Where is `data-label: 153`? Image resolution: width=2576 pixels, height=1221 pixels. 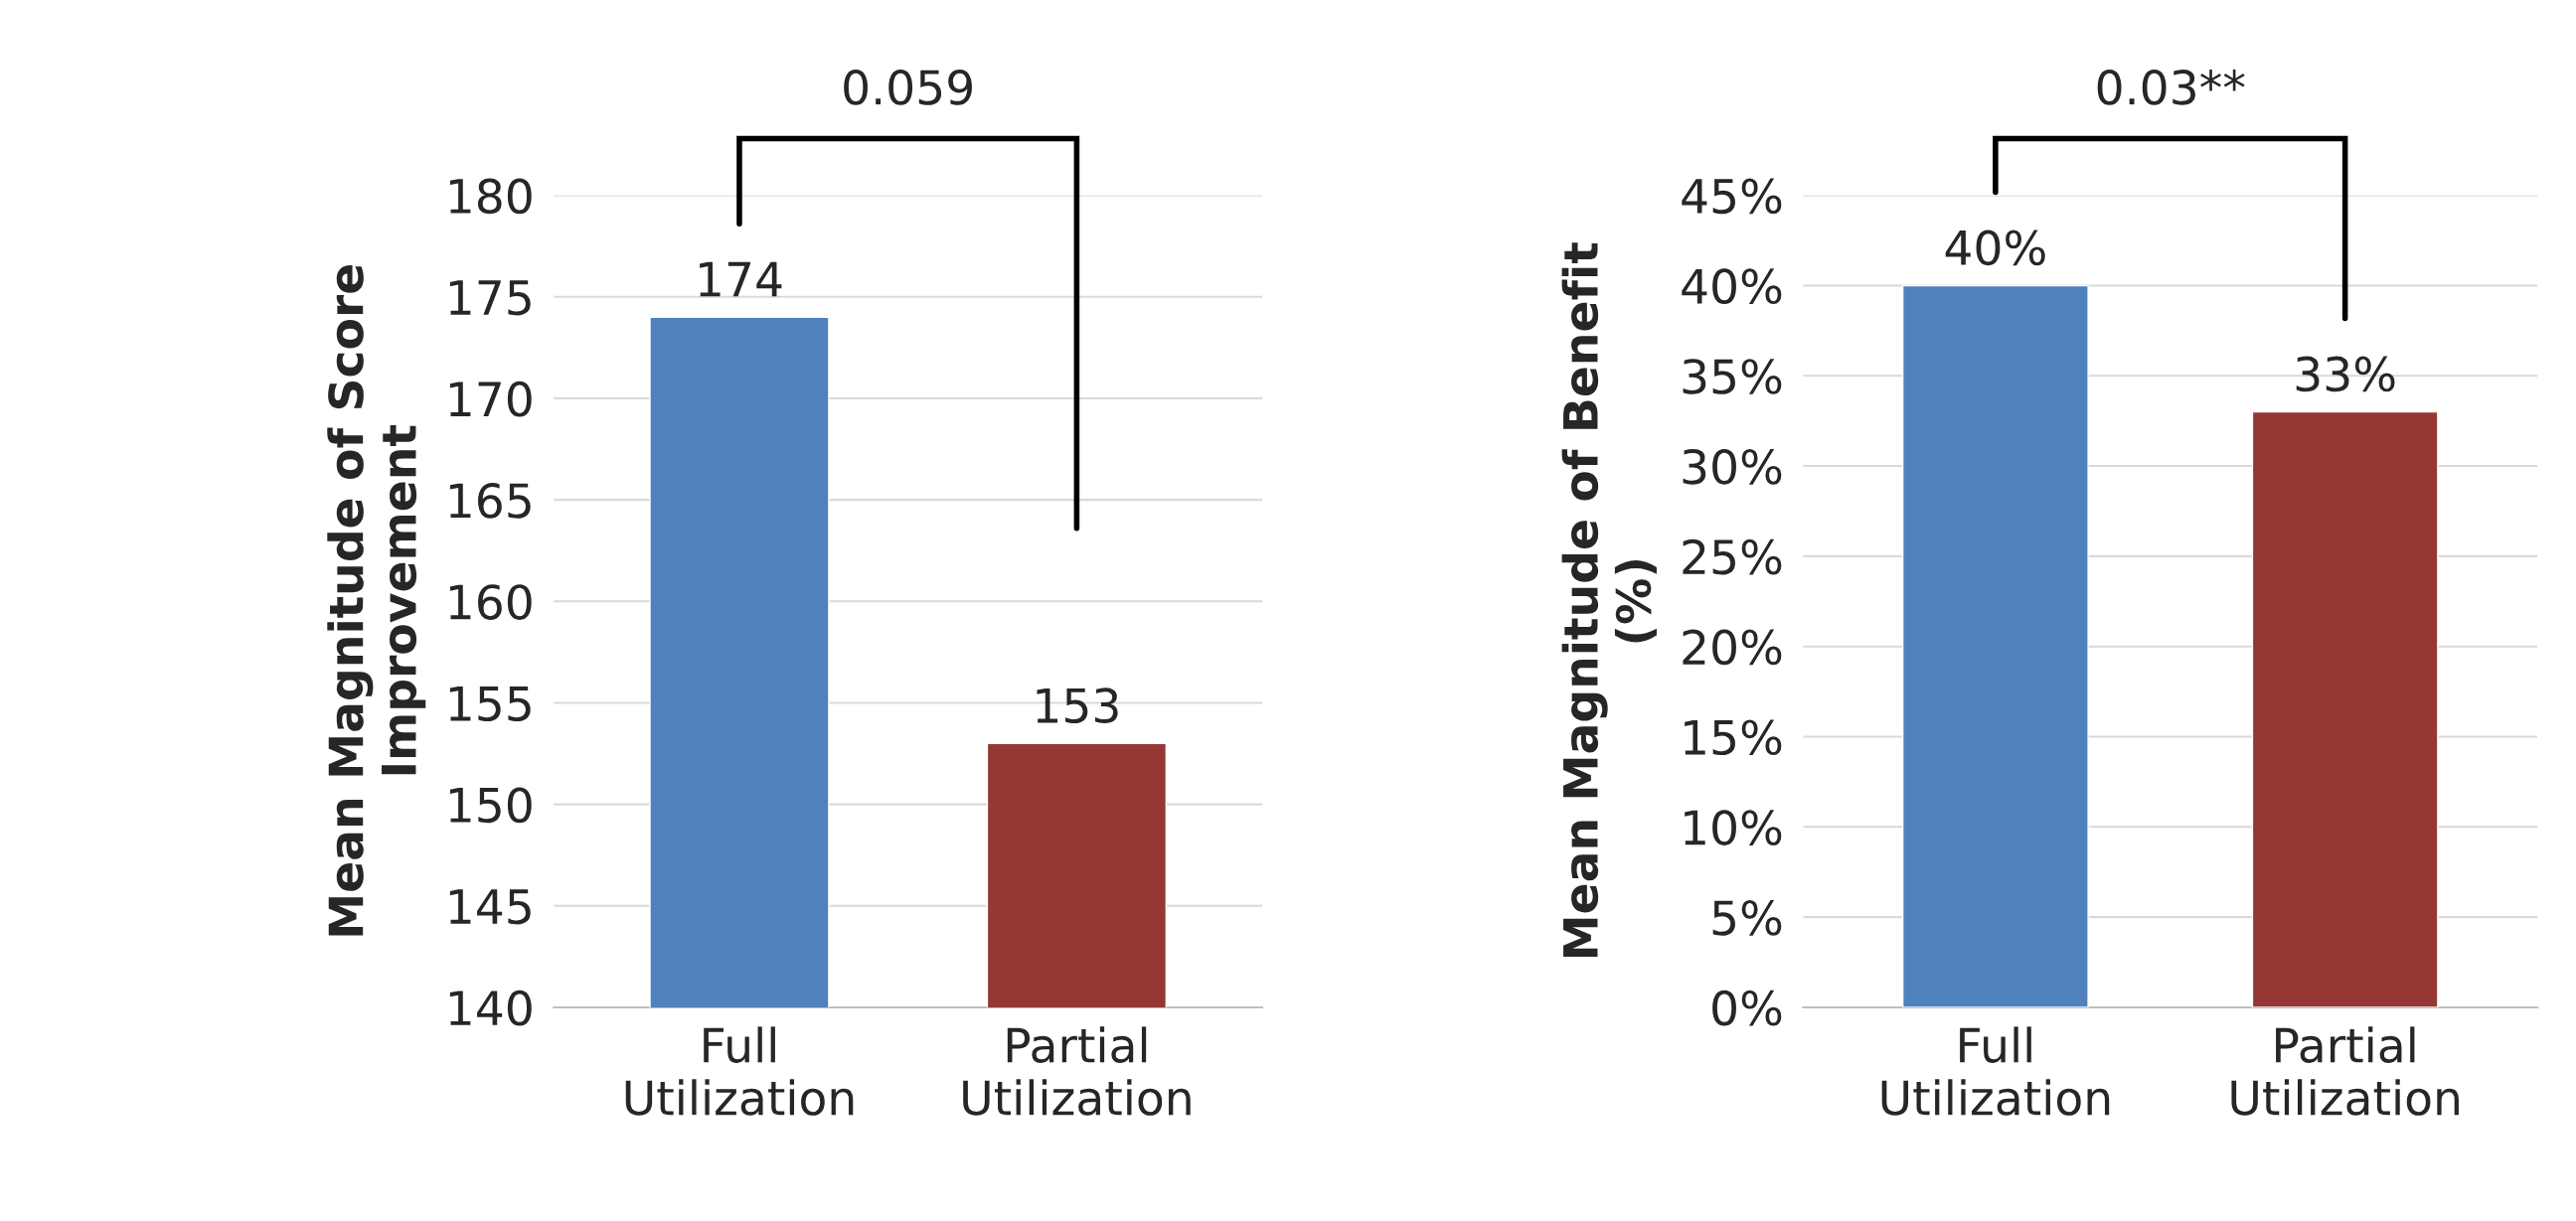
data-label: 153 is located at coordinates (1077, 705).